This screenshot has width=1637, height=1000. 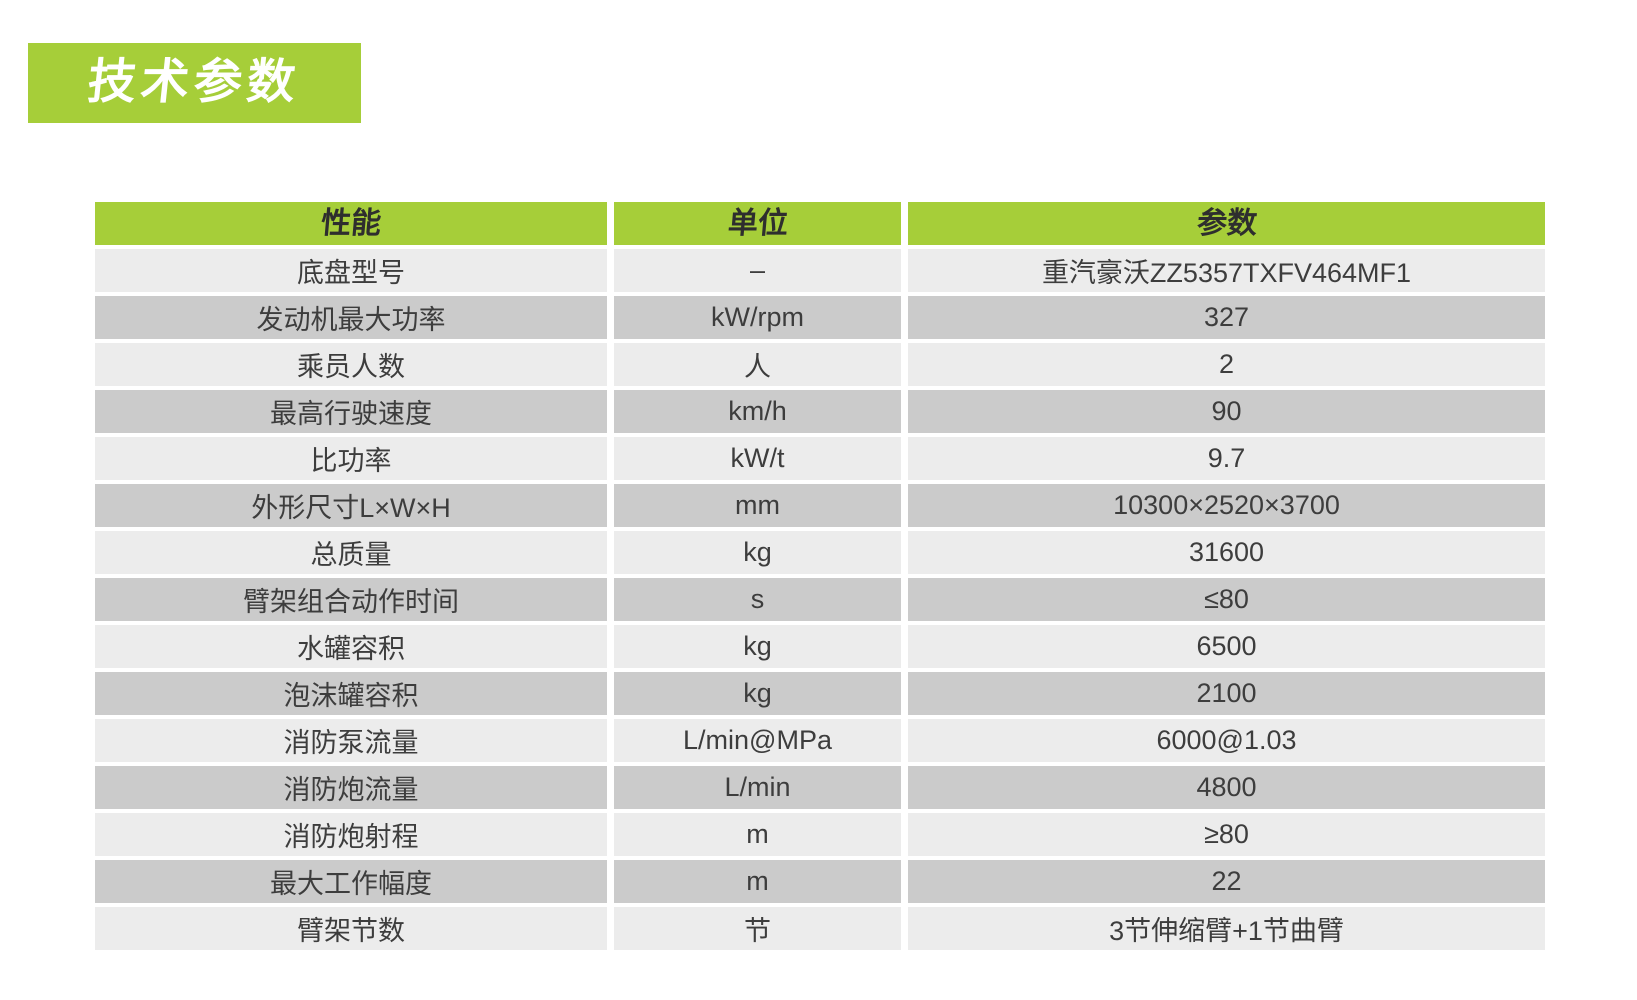 I want to click on spec-label-cell: 最高行驶速度, so click(x=351, y=411).